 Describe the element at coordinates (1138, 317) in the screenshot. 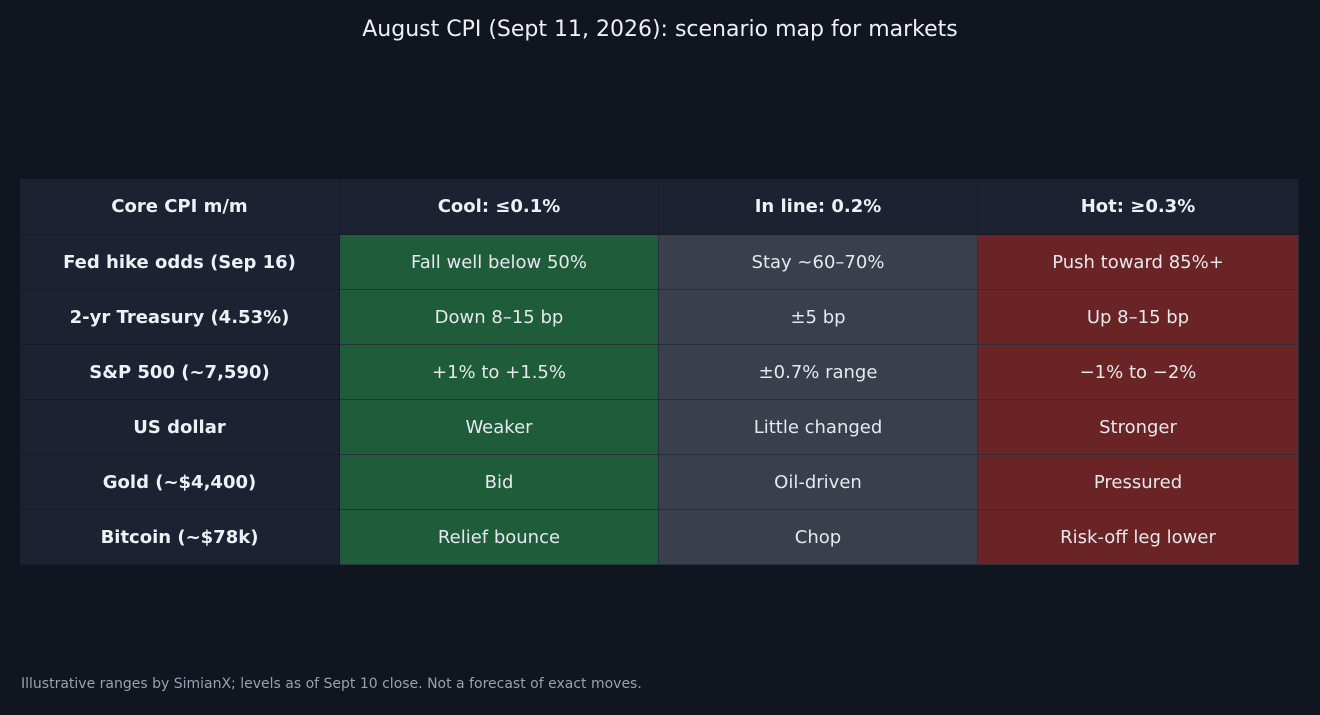

I see `table-cell: Up 8–15 bp` at that location.